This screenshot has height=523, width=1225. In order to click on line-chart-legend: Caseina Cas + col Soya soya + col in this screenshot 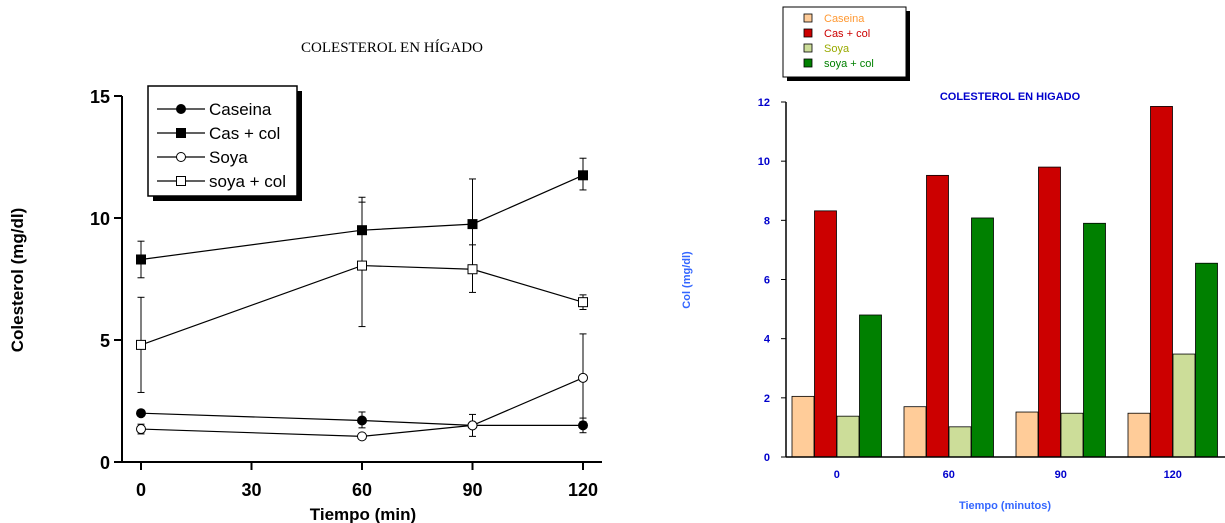, I will do `click(224, 143)`.